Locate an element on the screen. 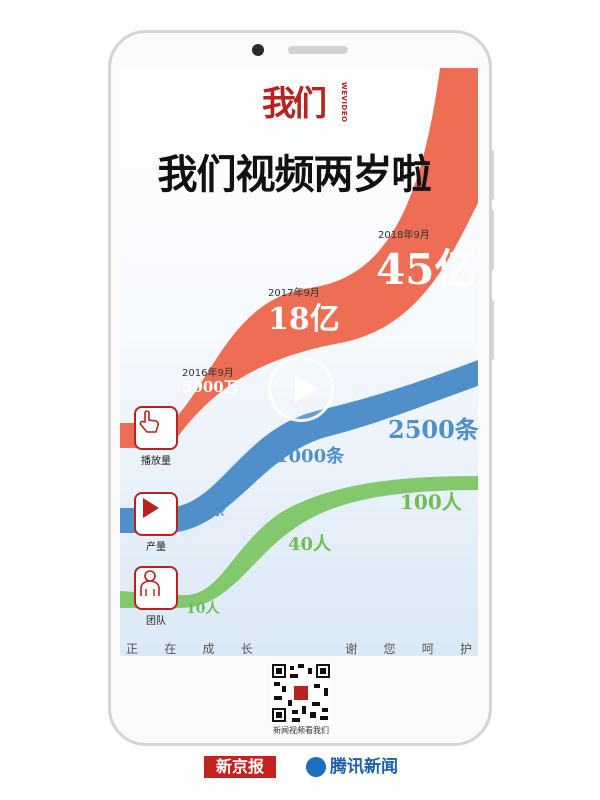 The image size is (600, 800). tencent-news-icon is located at coordinates (316, 767).